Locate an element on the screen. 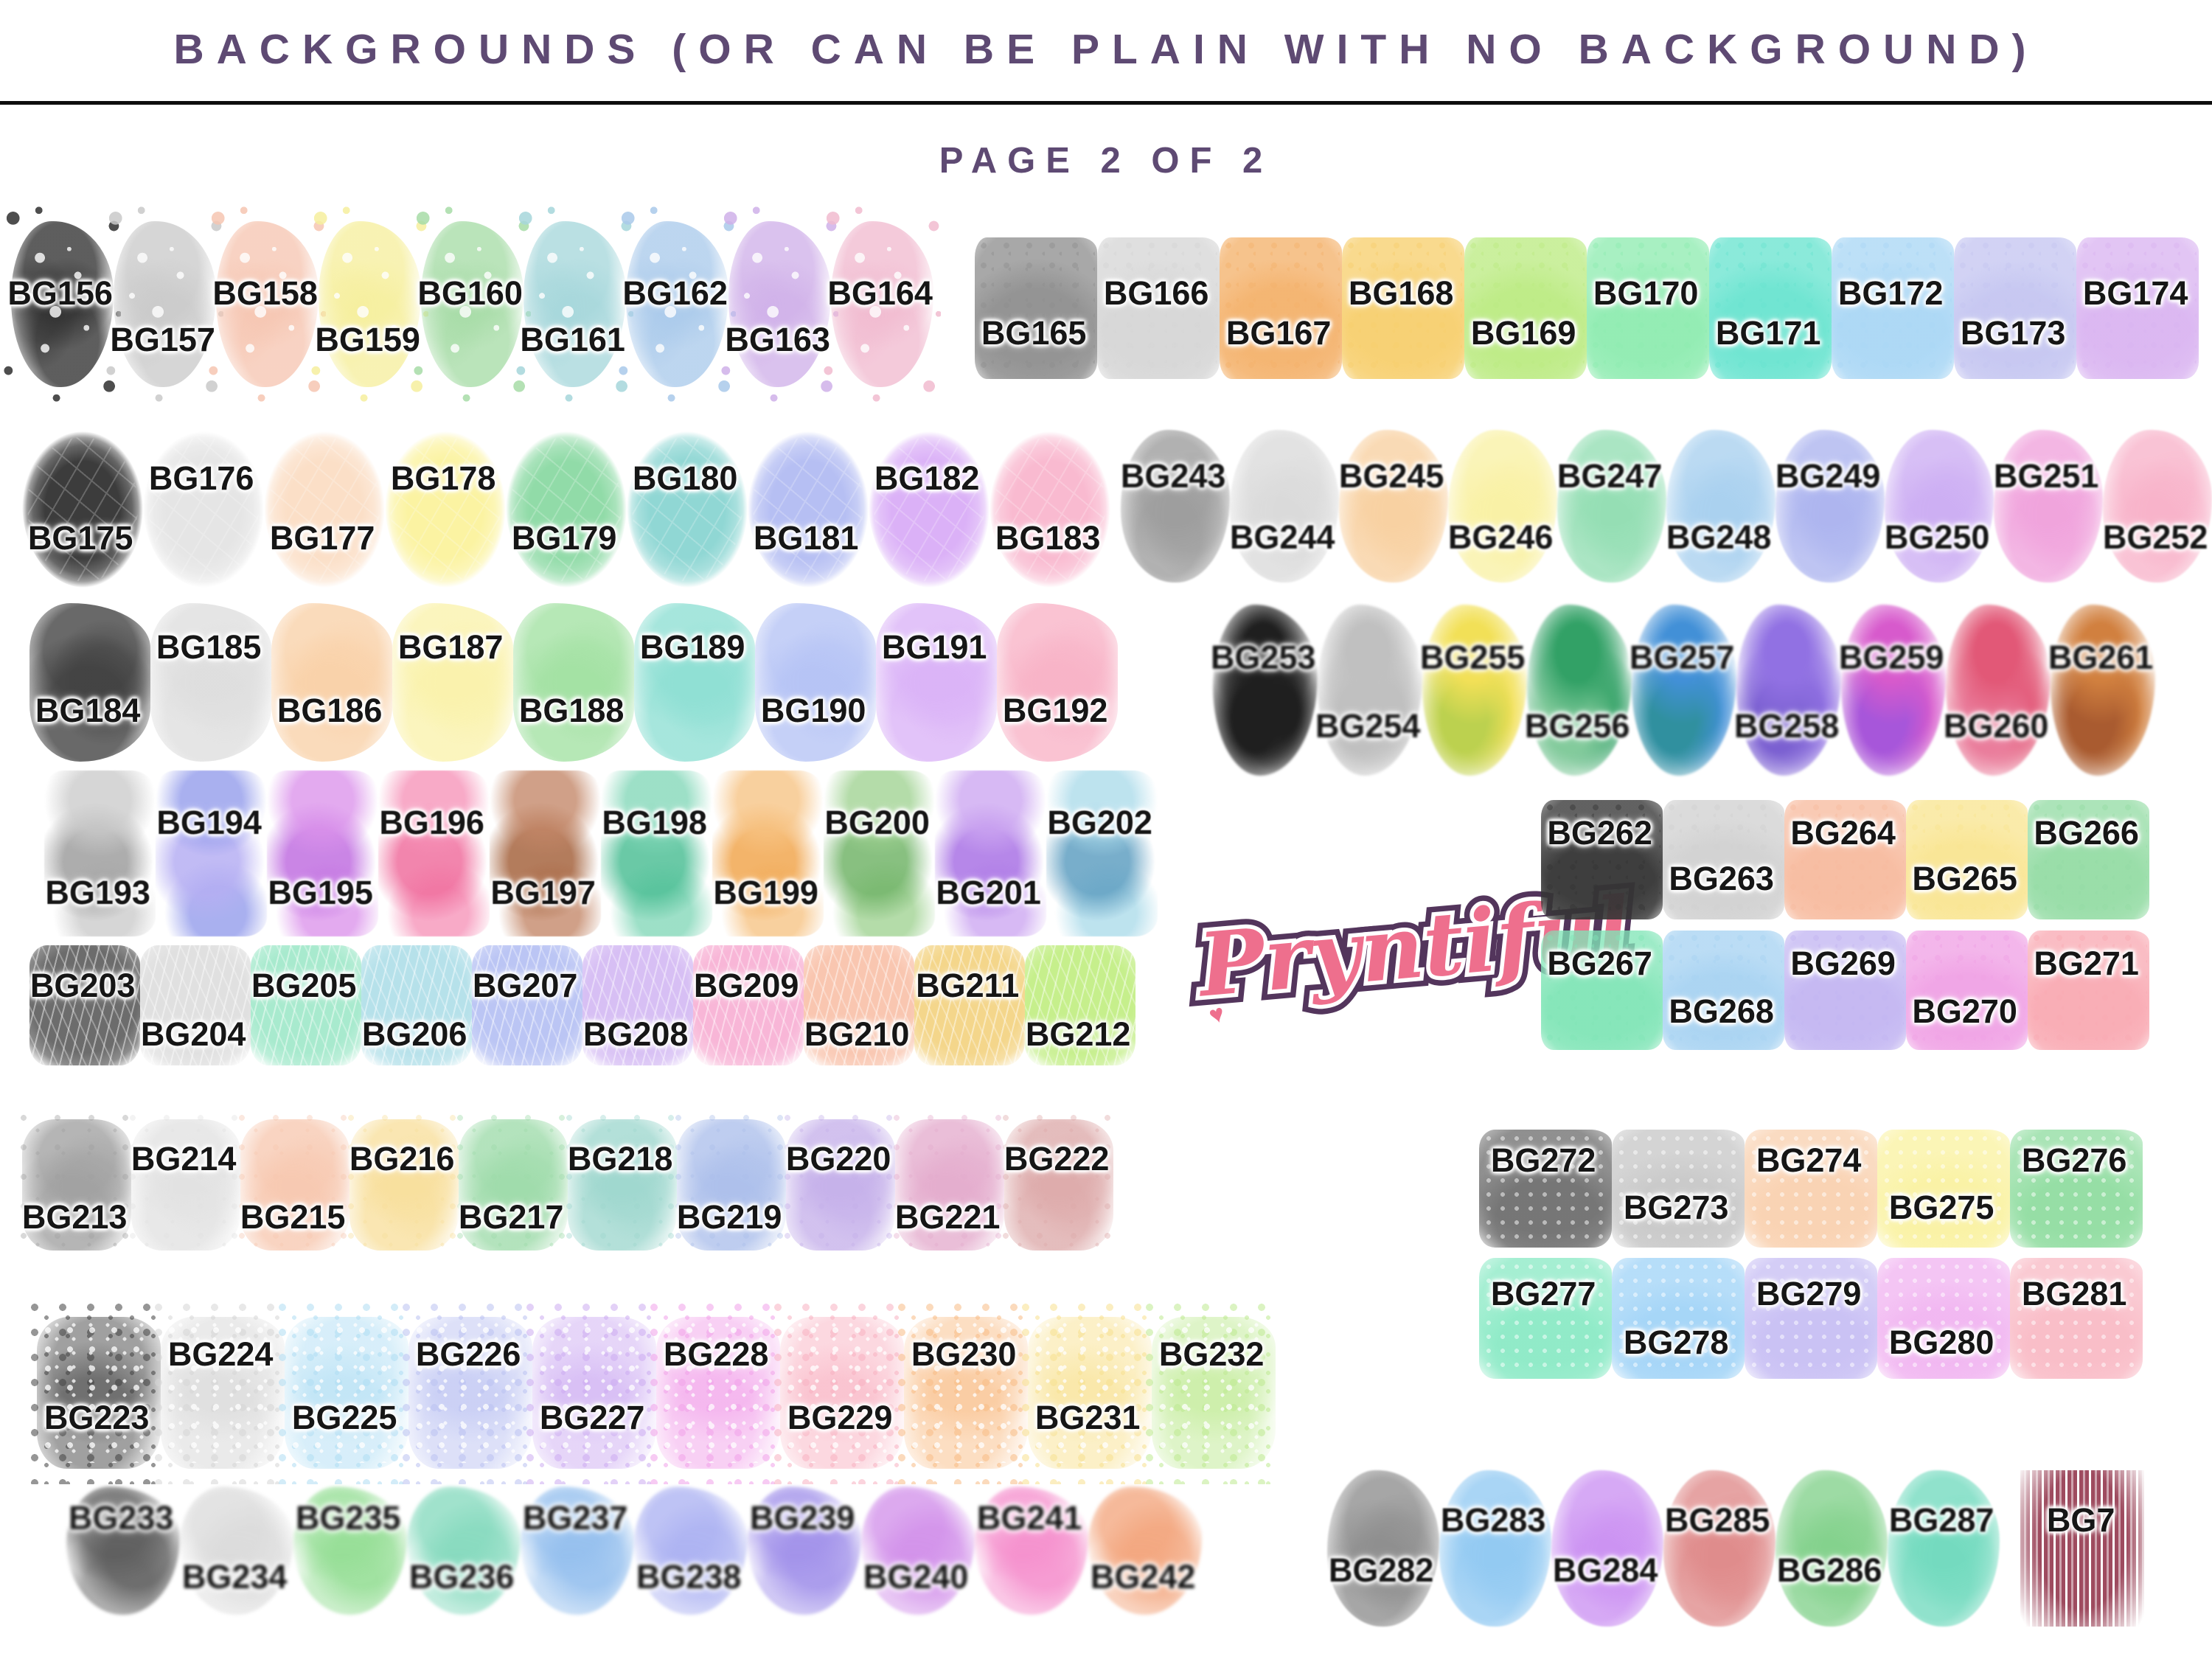 Image resolution: width=2212 pixels, height=1659 pixels. swatch-BG252: BG252 is located at coordinates (2157, 506).